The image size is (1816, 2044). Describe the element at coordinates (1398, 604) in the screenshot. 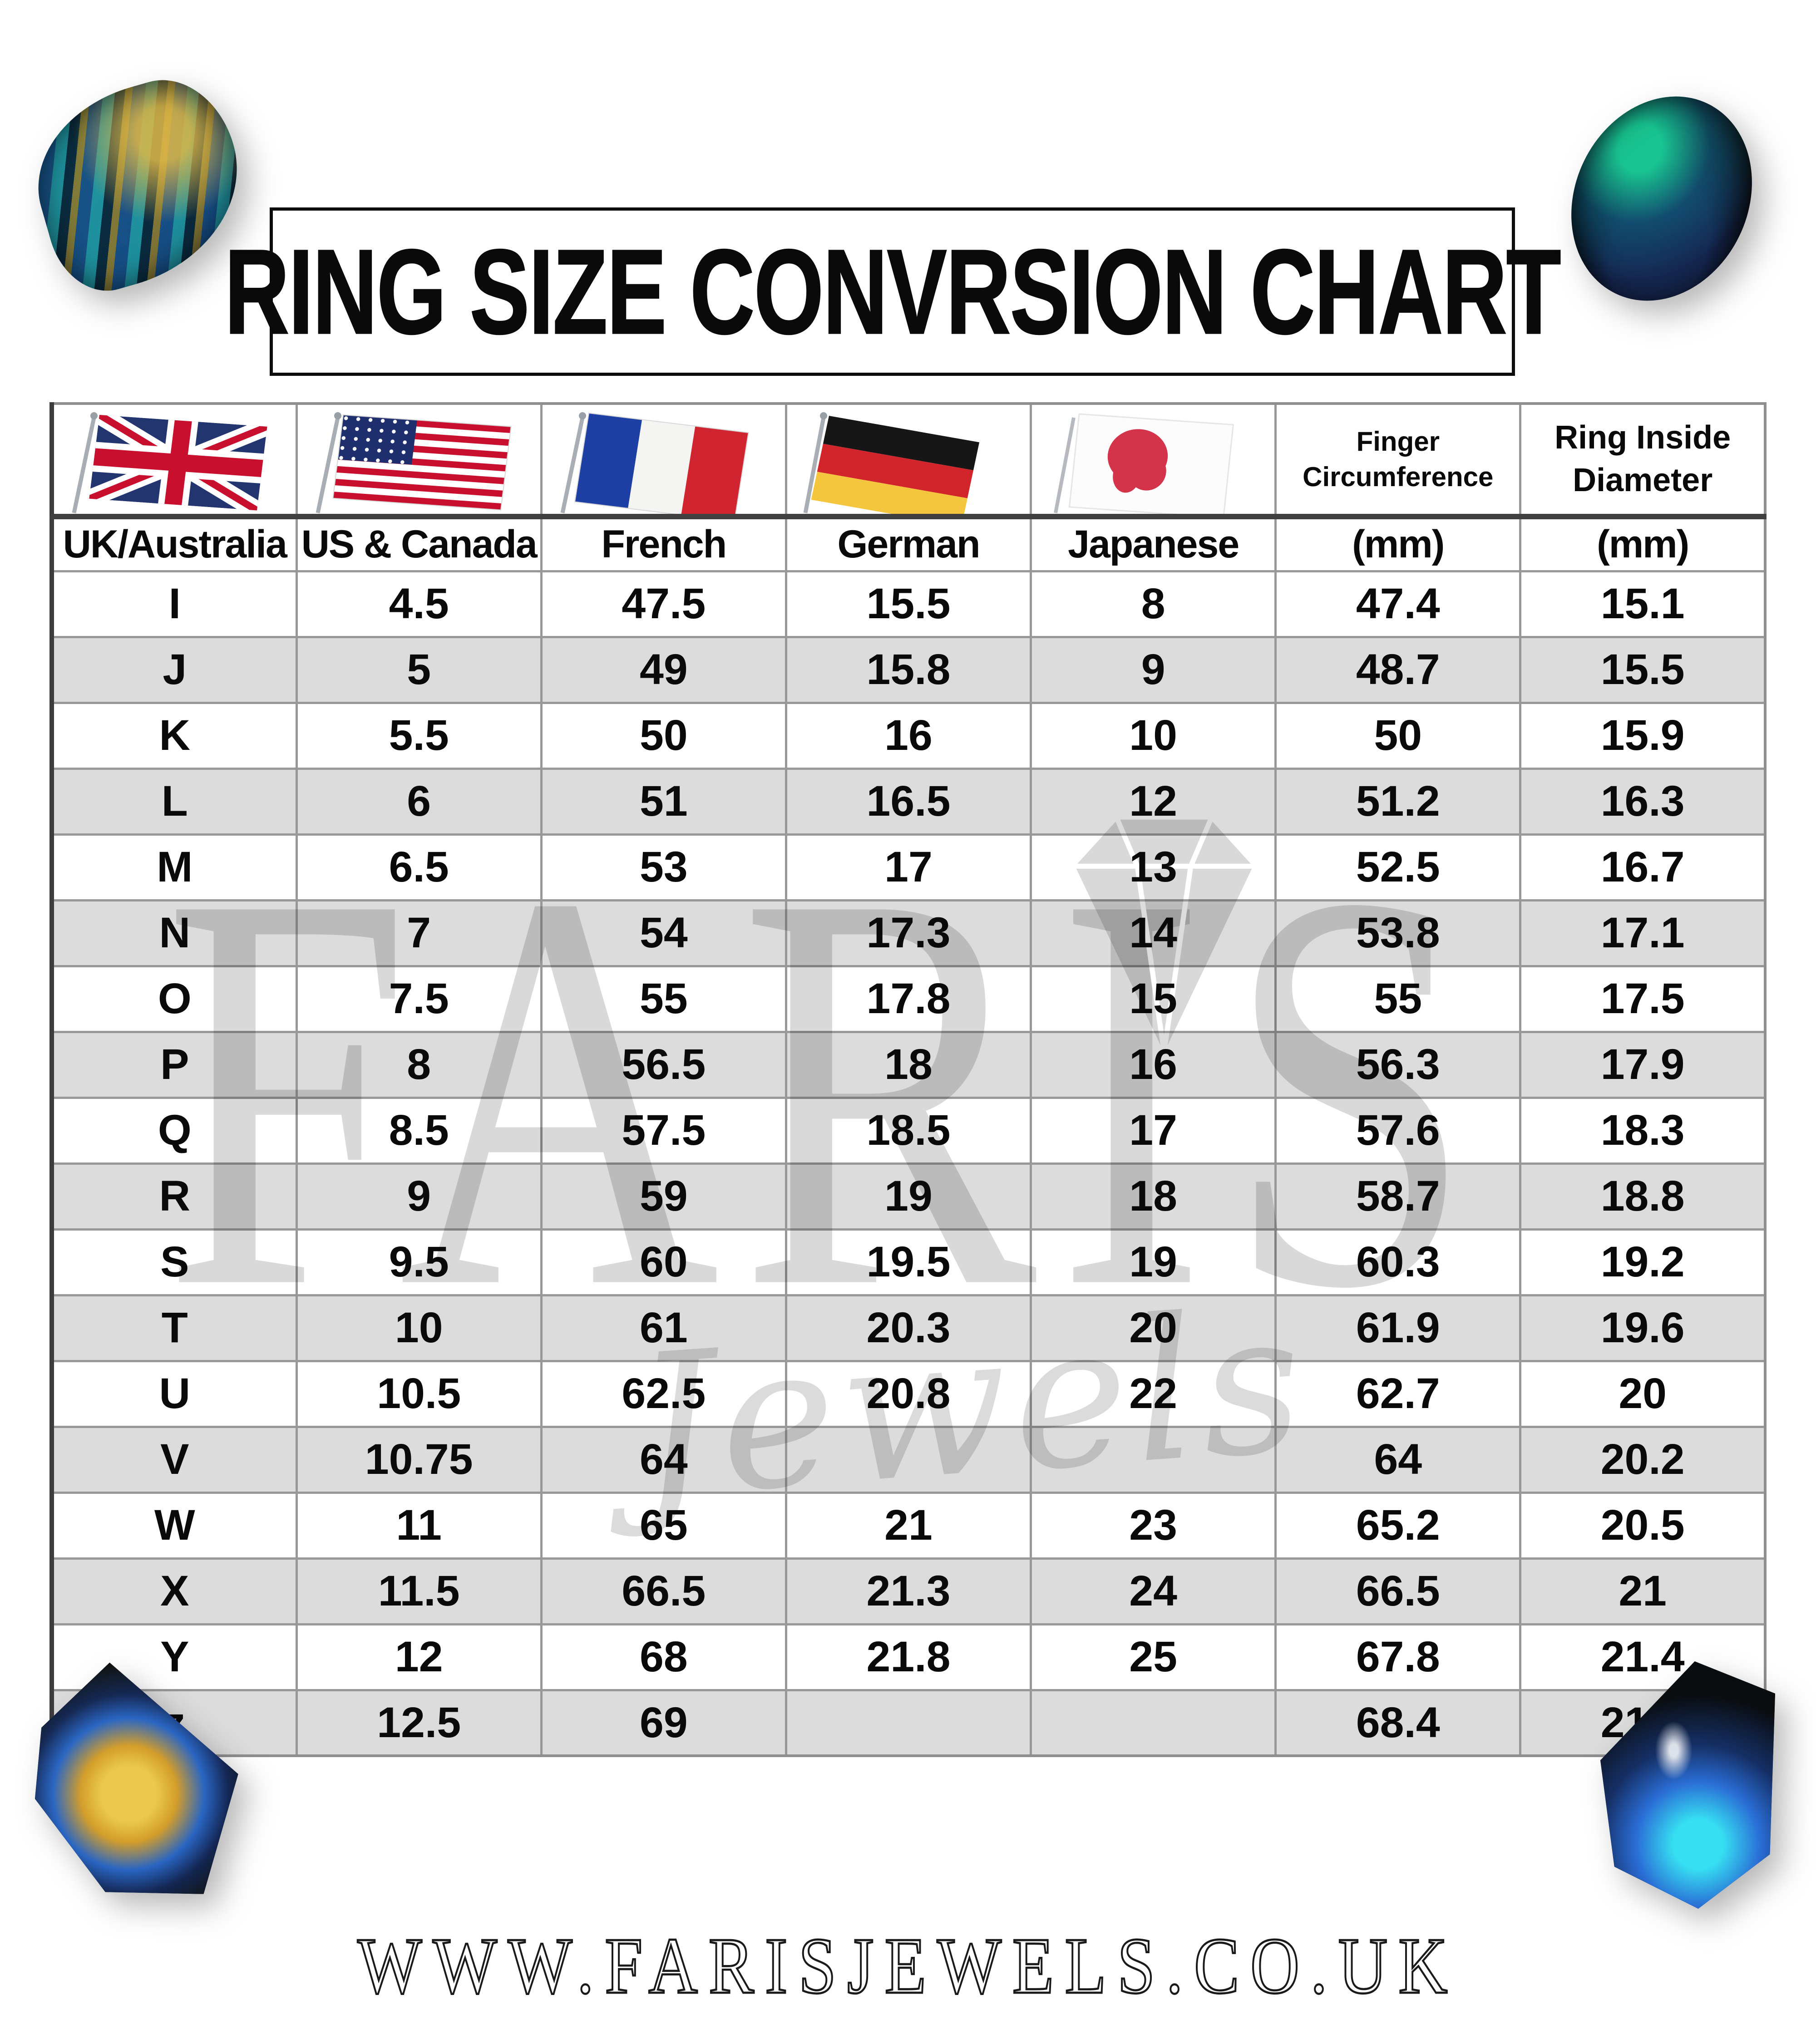

I see `table-cell: 47.4` at that location.